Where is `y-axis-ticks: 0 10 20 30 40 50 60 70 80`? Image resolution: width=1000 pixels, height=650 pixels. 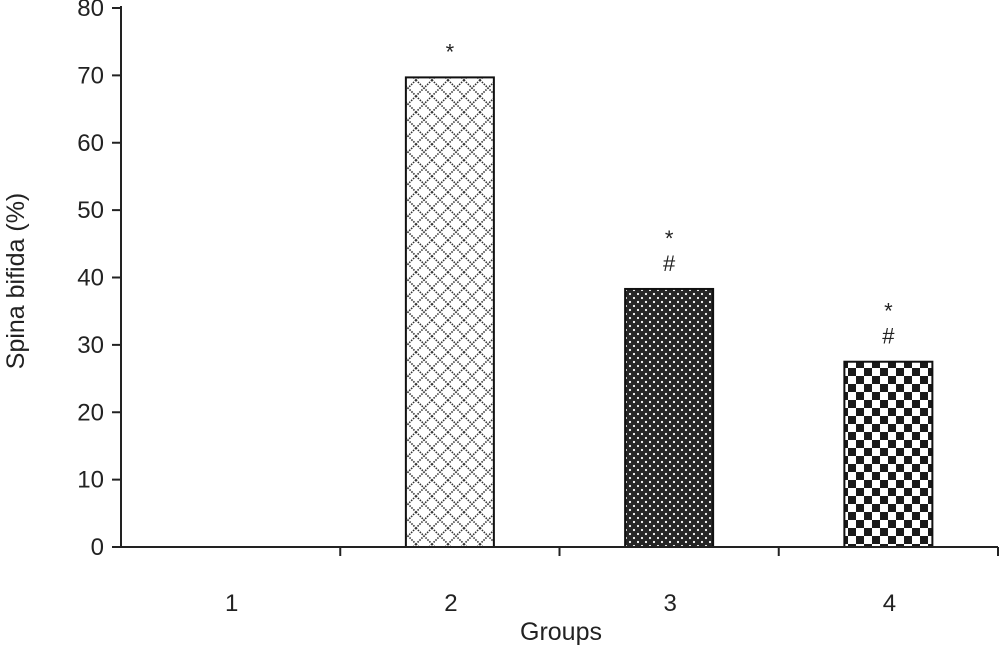 y-axis-ticks: 0 10 20 30 40 50 60 70 80 is located at coordinates (99, 280).